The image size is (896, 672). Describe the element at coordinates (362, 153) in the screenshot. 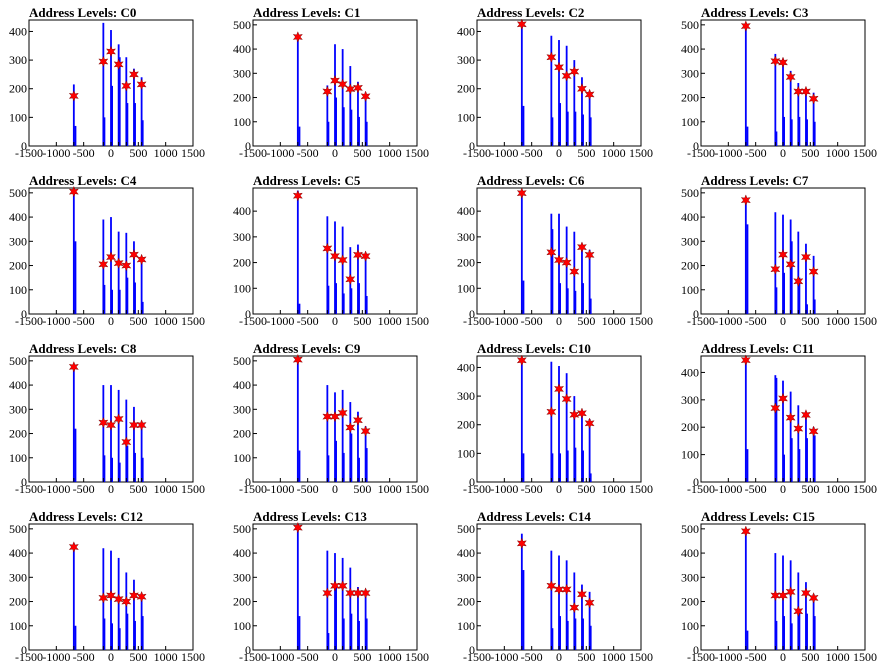

I see `panel-1-xtick-4: 500` at that location.